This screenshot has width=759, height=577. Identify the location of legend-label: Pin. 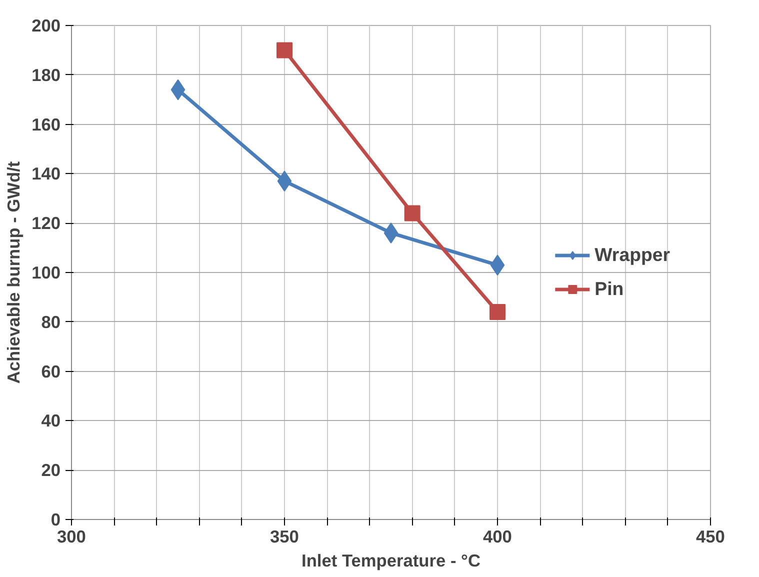
(609, 289).